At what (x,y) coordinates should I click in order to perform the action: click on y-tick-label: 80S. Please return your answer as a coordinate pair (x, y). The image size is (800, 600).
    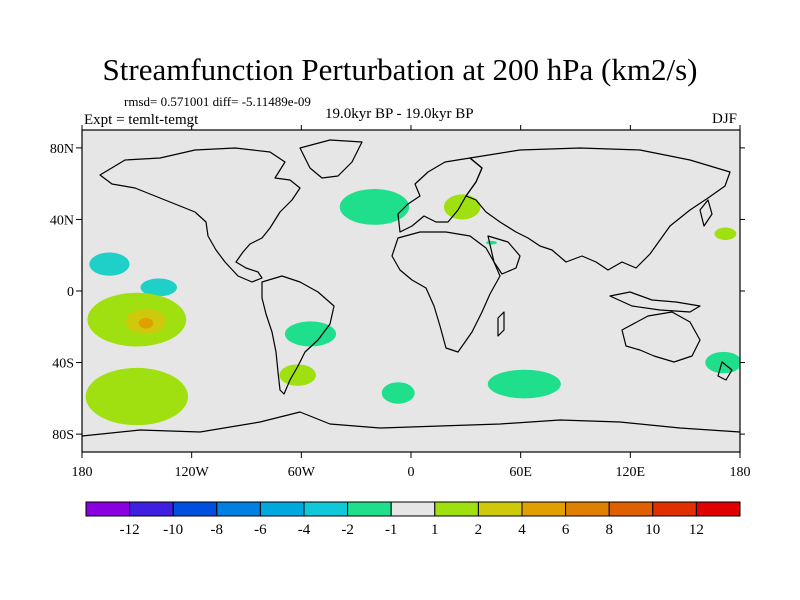
    Looking at the image, I should click on (63, 435).